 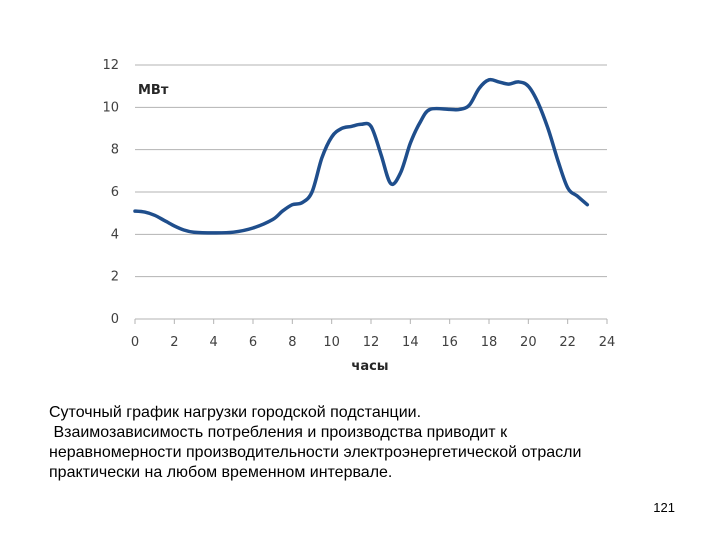 What do you see at coordinates (153, 90) in the screenshot?
I see `y-axis-label: МВт` at bounding box center [153, 90].